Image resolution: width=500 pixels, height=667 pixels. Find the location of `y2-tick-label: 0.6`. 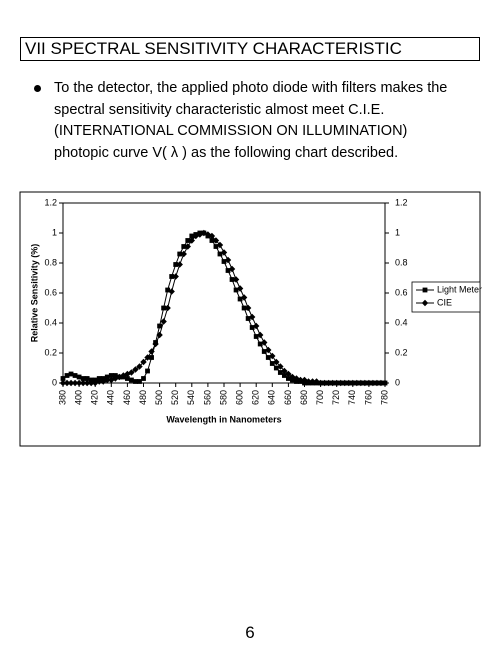

y2-tick-label: 0.6 is located at coordinates (401, 292).